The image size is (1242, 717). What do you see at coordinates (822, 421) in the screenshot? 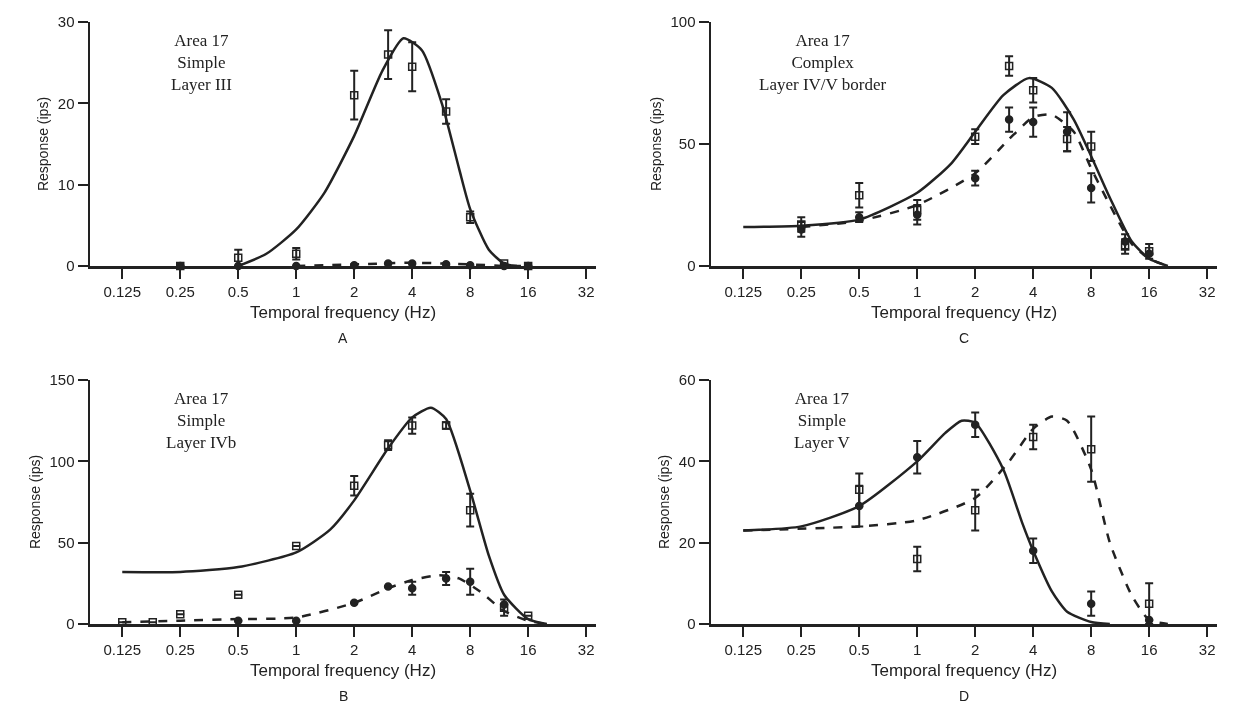
I see `annotation: Area 17 Simple Layer V` at bounding box center [822, 421].